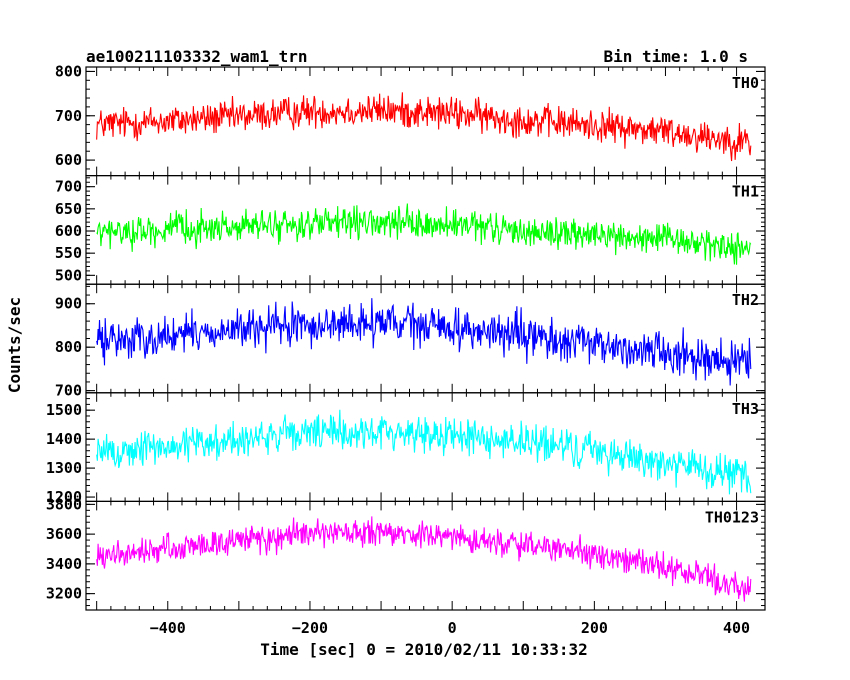 Image resolution: width=850 pixels, height=680 pixels. Describe the element at coordinates (197, 56) in the screenshot. I see `chart-title: ae100211103332_wam1_trn` at that location.